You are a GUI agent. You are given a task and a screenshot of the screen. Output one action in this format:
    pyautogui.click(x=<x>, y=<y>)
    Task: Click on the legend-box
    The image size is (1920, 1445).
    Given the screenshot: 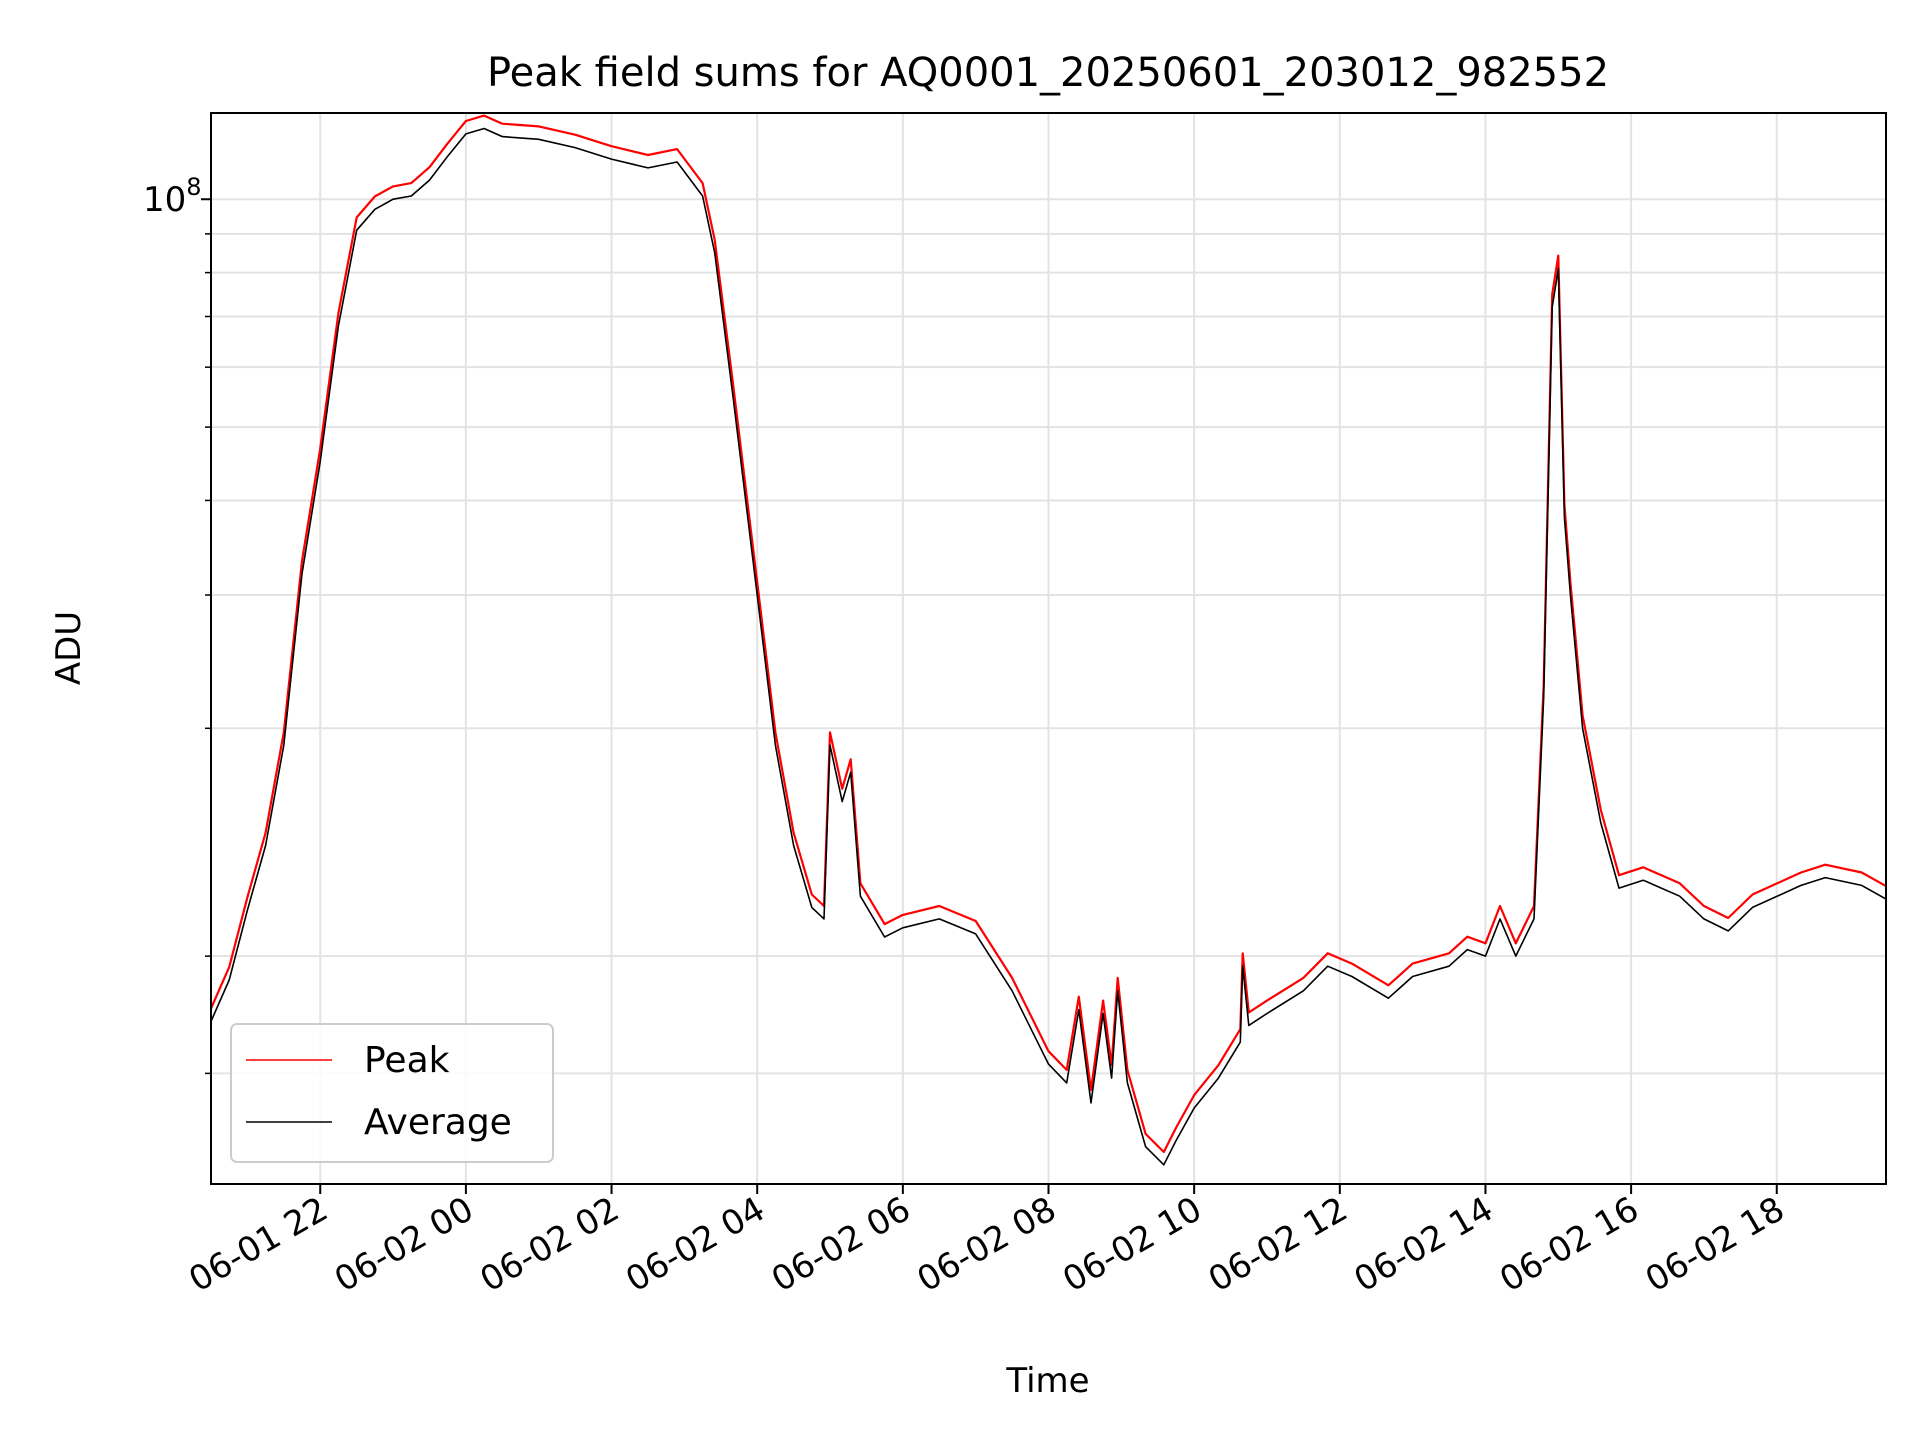 What is the action you would take?
    pyautogui.click(x=392, y=1093)
    